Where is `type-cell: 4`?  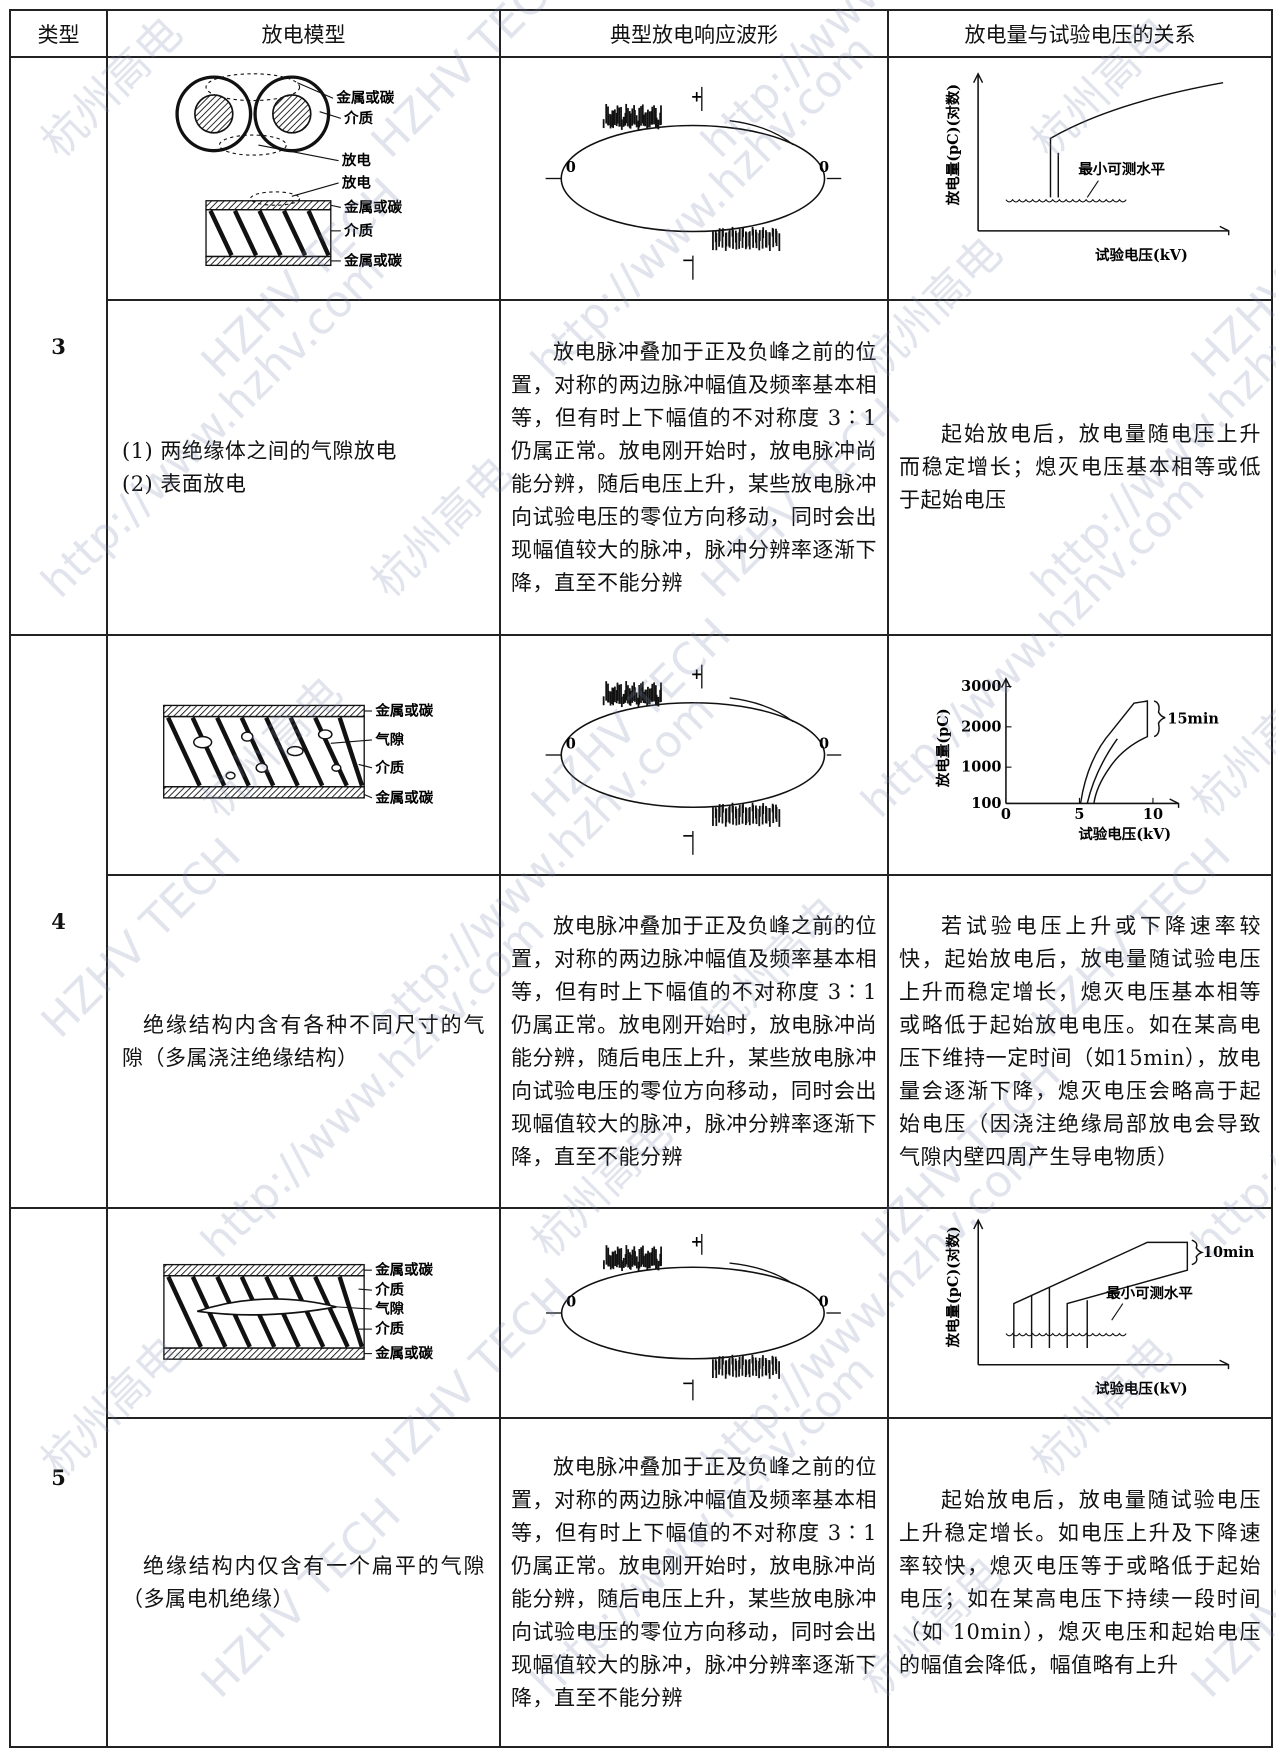
type-cell: 4 is located at coordinates (58, 921).